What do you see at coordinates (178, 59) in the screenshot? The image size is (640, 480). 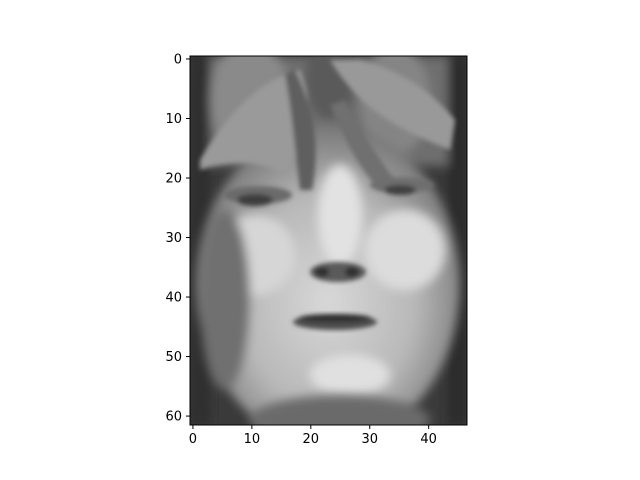 I see `y-tick-label: 0` at bounding box center [178, 59].